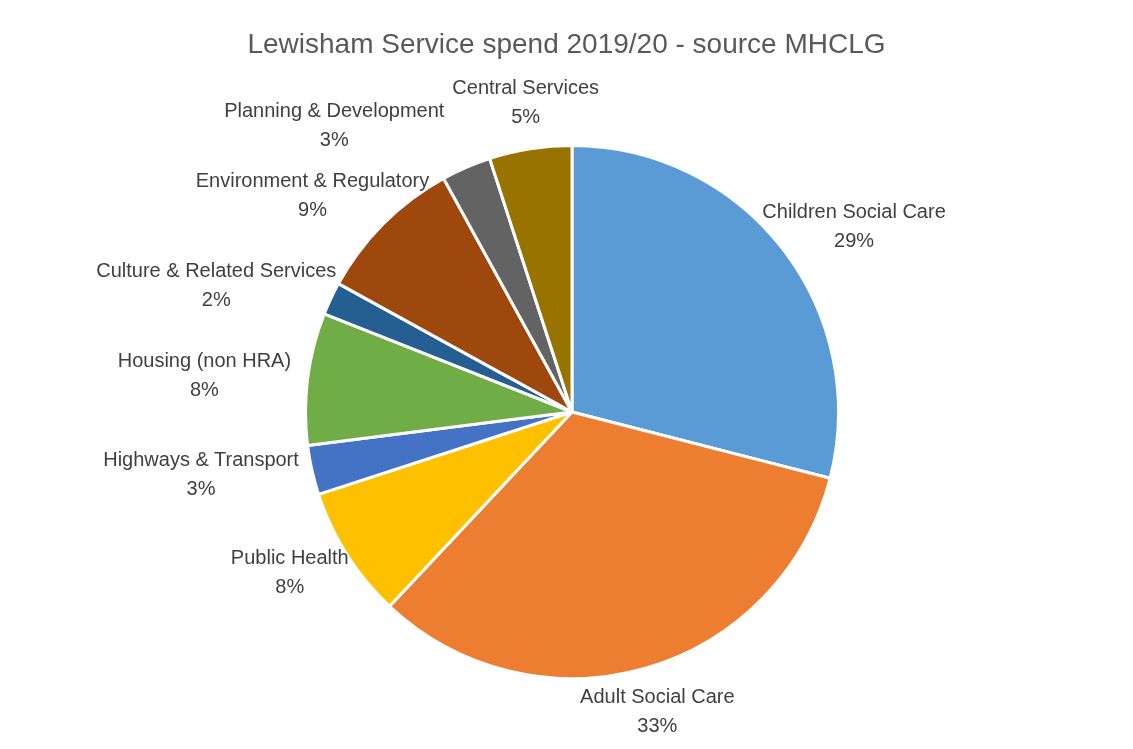  I want to click on slice-label: Housing (non HRA), so click(204, 359).